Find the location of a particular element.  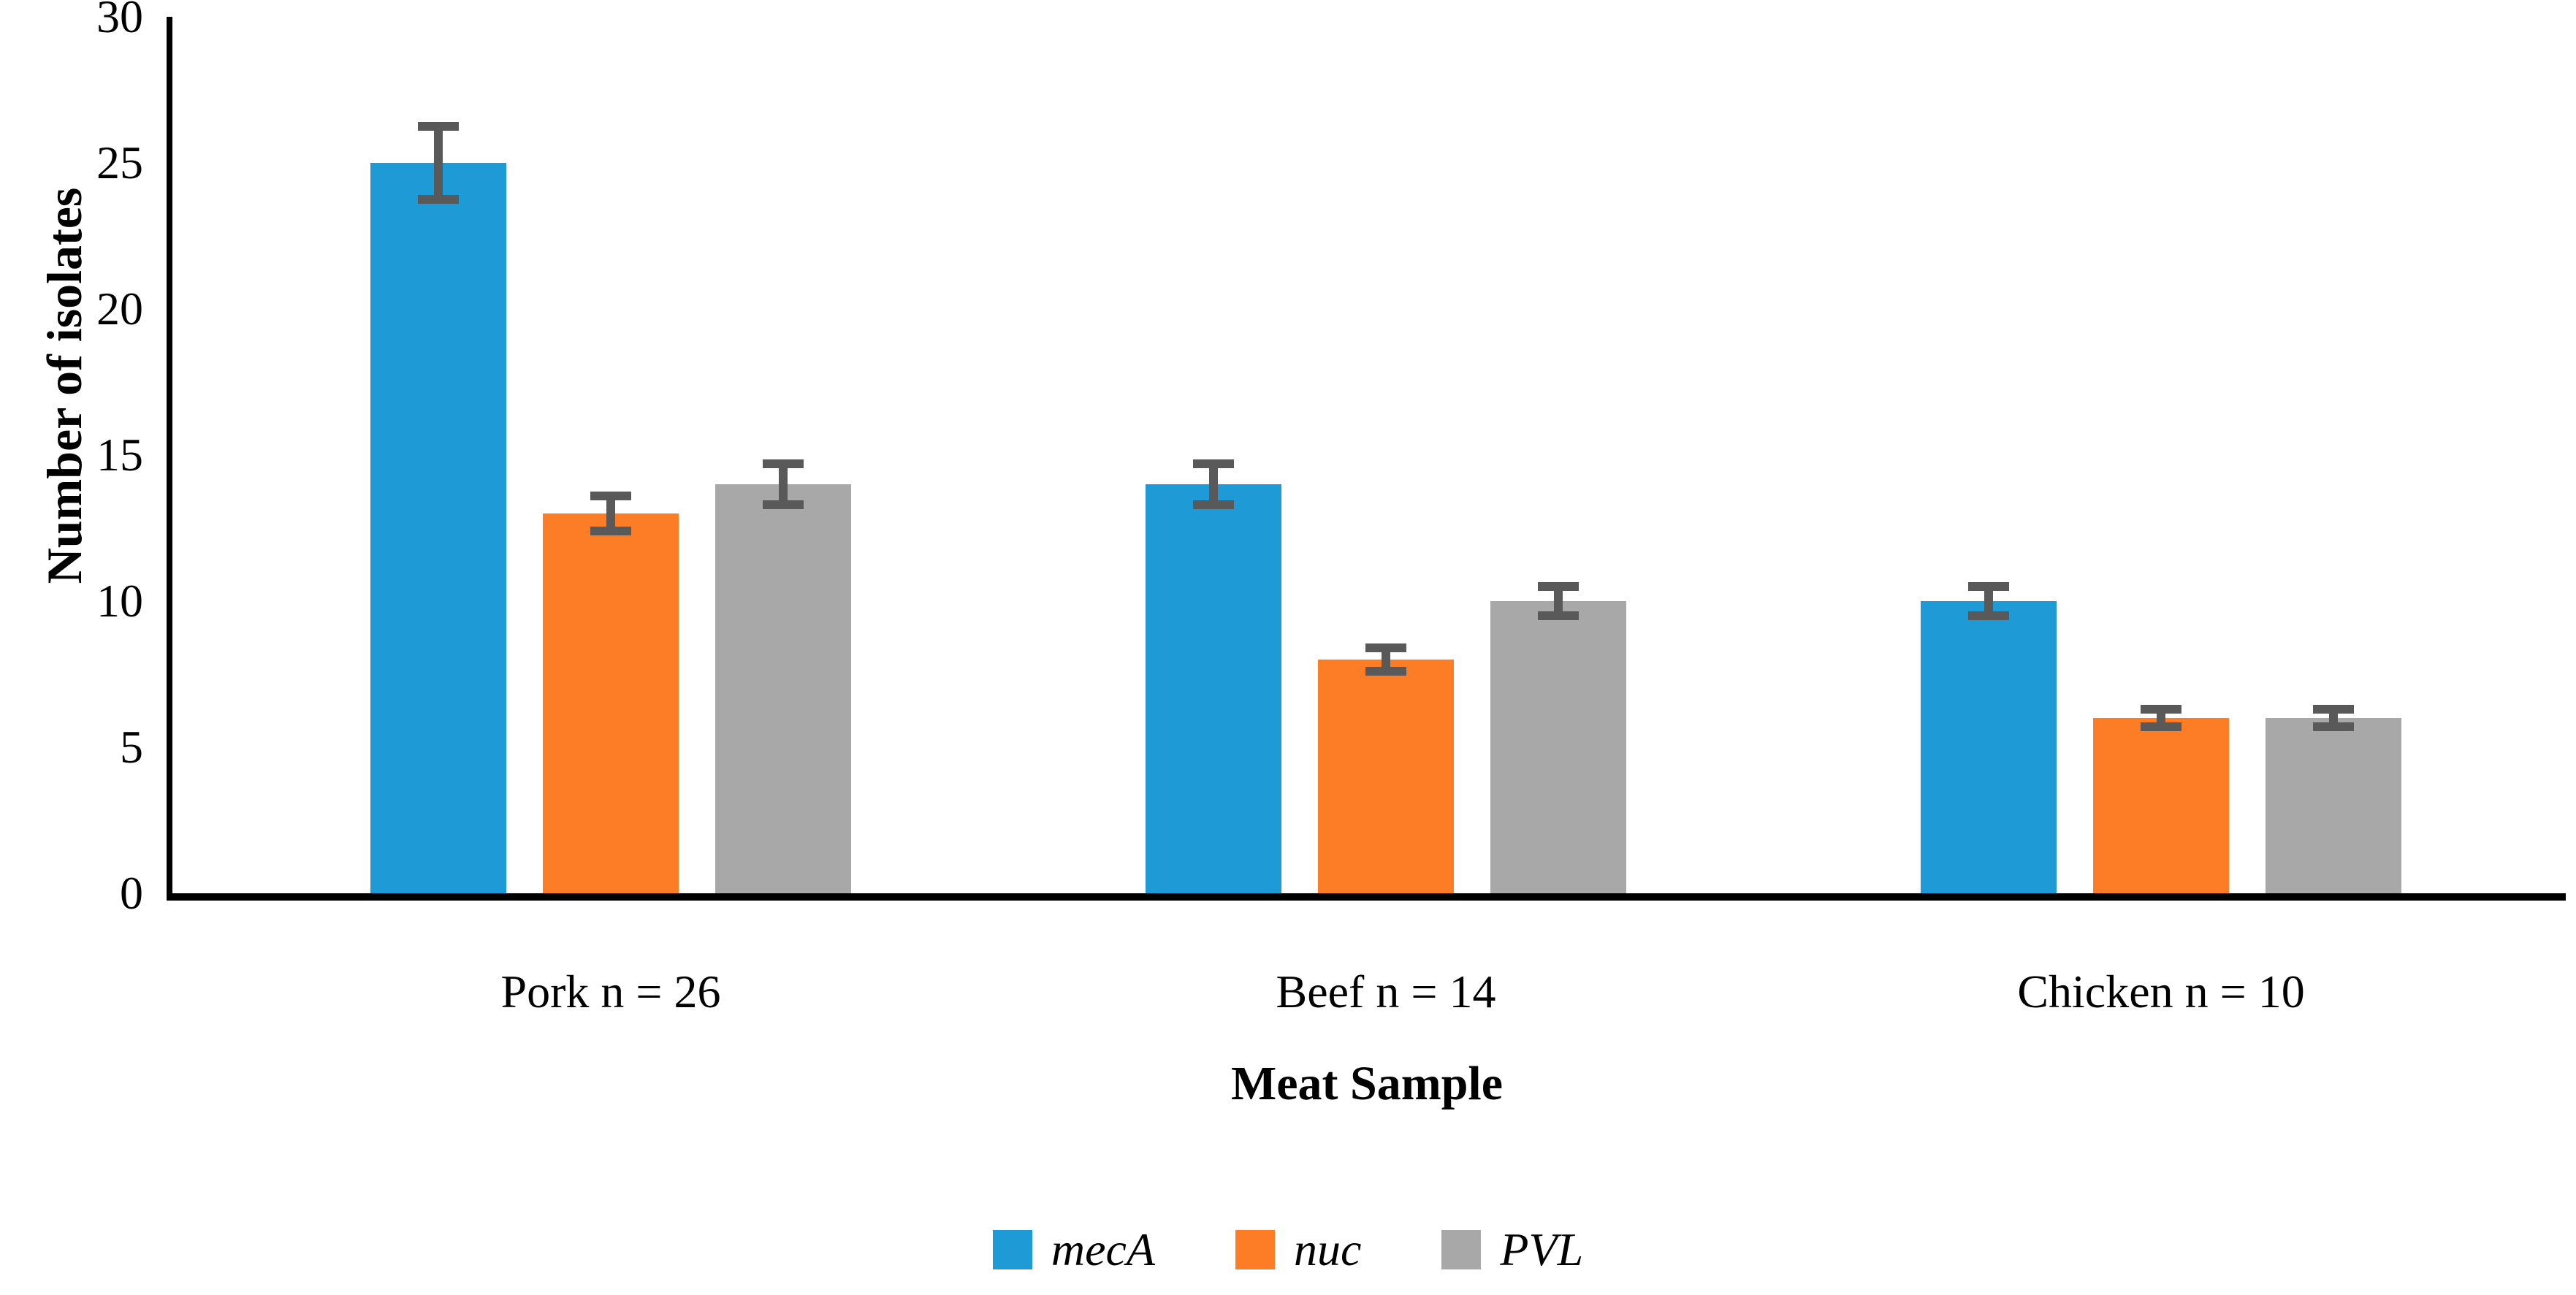

chart-legend: mecA nuc PVL is located at coordinates (1288, 1249).